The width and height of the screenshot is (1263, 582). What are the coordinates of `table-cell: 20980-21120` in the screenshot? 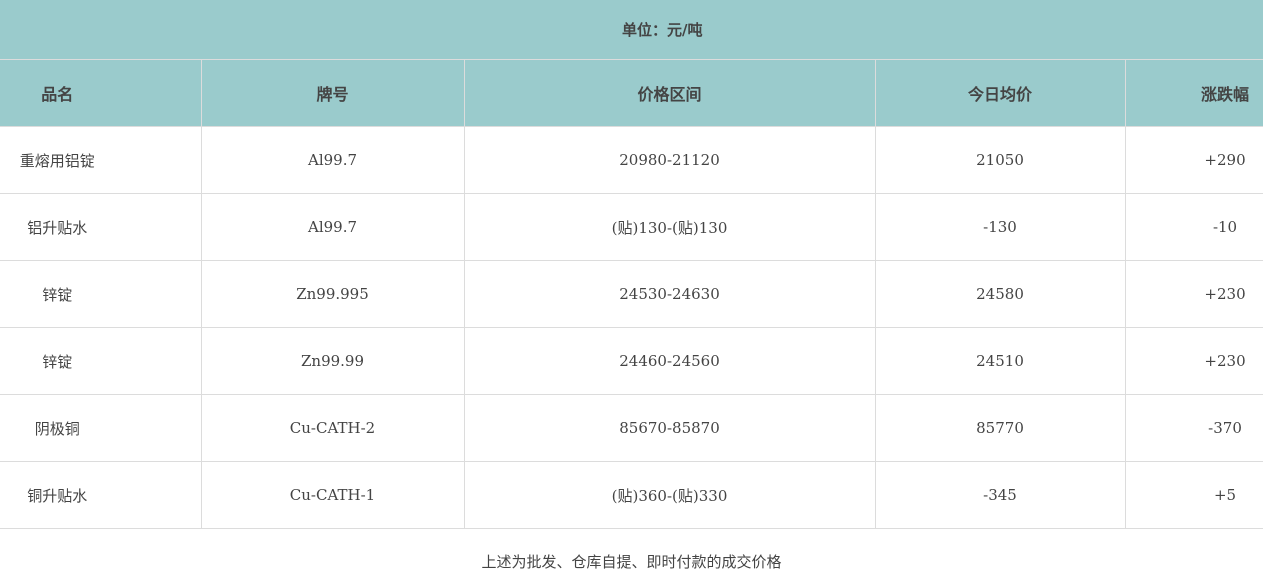 It's located at (669, 160).